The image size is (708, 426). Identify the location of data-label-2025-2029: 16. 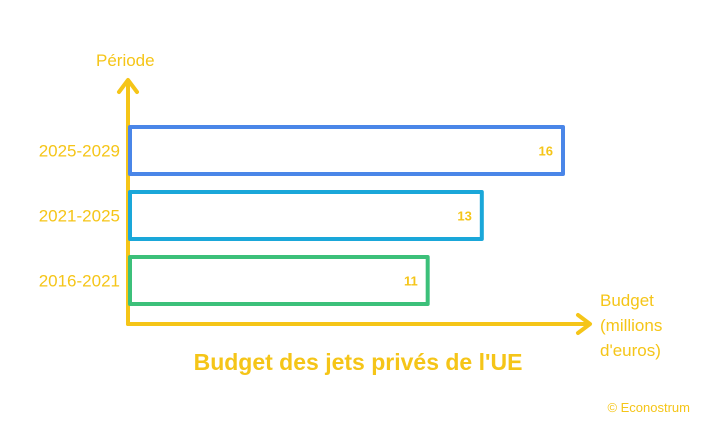
(546, 151).